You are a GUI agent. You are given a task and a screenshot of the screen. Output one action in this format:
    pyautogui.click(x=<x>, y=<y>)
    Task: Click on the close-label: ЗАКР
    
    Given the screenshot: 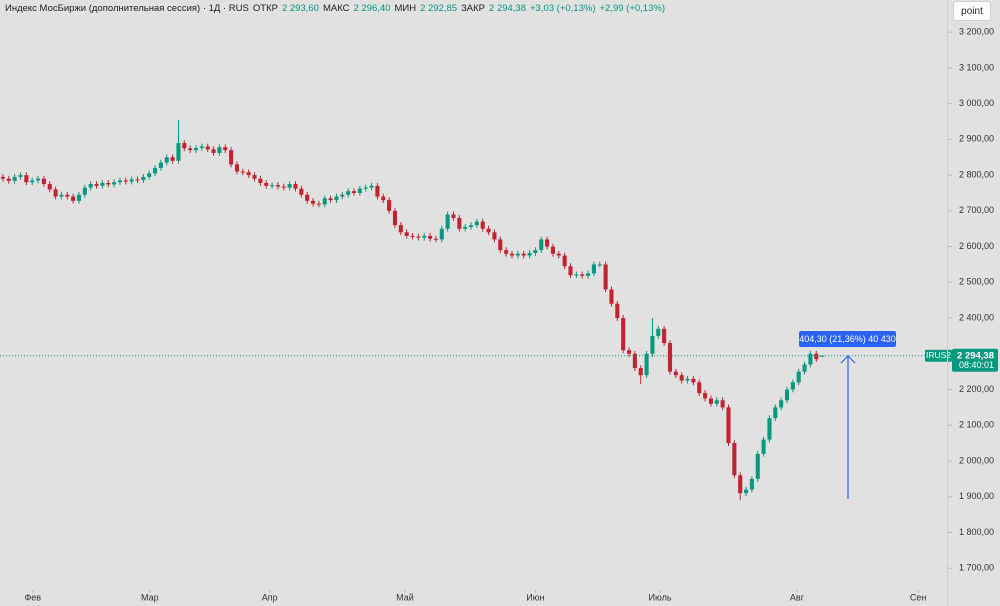 What is the action you would take?
    pyautogui.click(x=473, y=8)
    